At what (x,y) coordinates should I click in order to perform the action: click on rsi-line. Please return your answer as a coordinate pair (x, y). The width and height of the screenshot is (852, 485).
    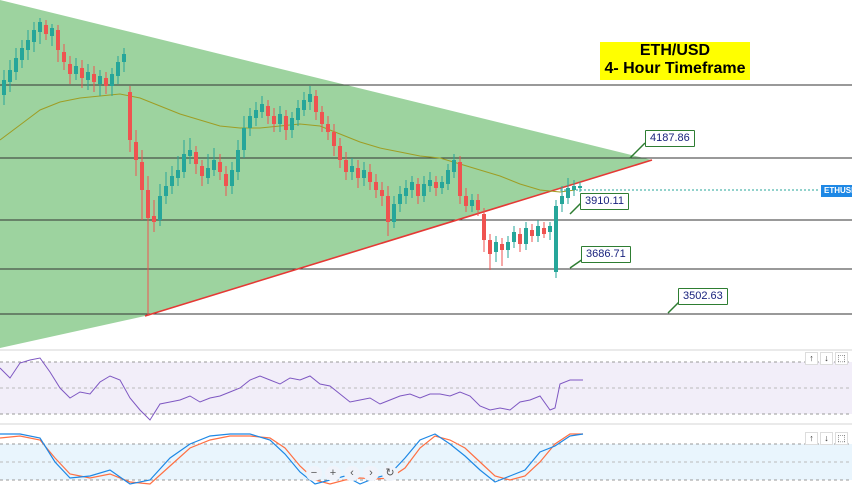
    Looking at the image, I should click on (291, 389).